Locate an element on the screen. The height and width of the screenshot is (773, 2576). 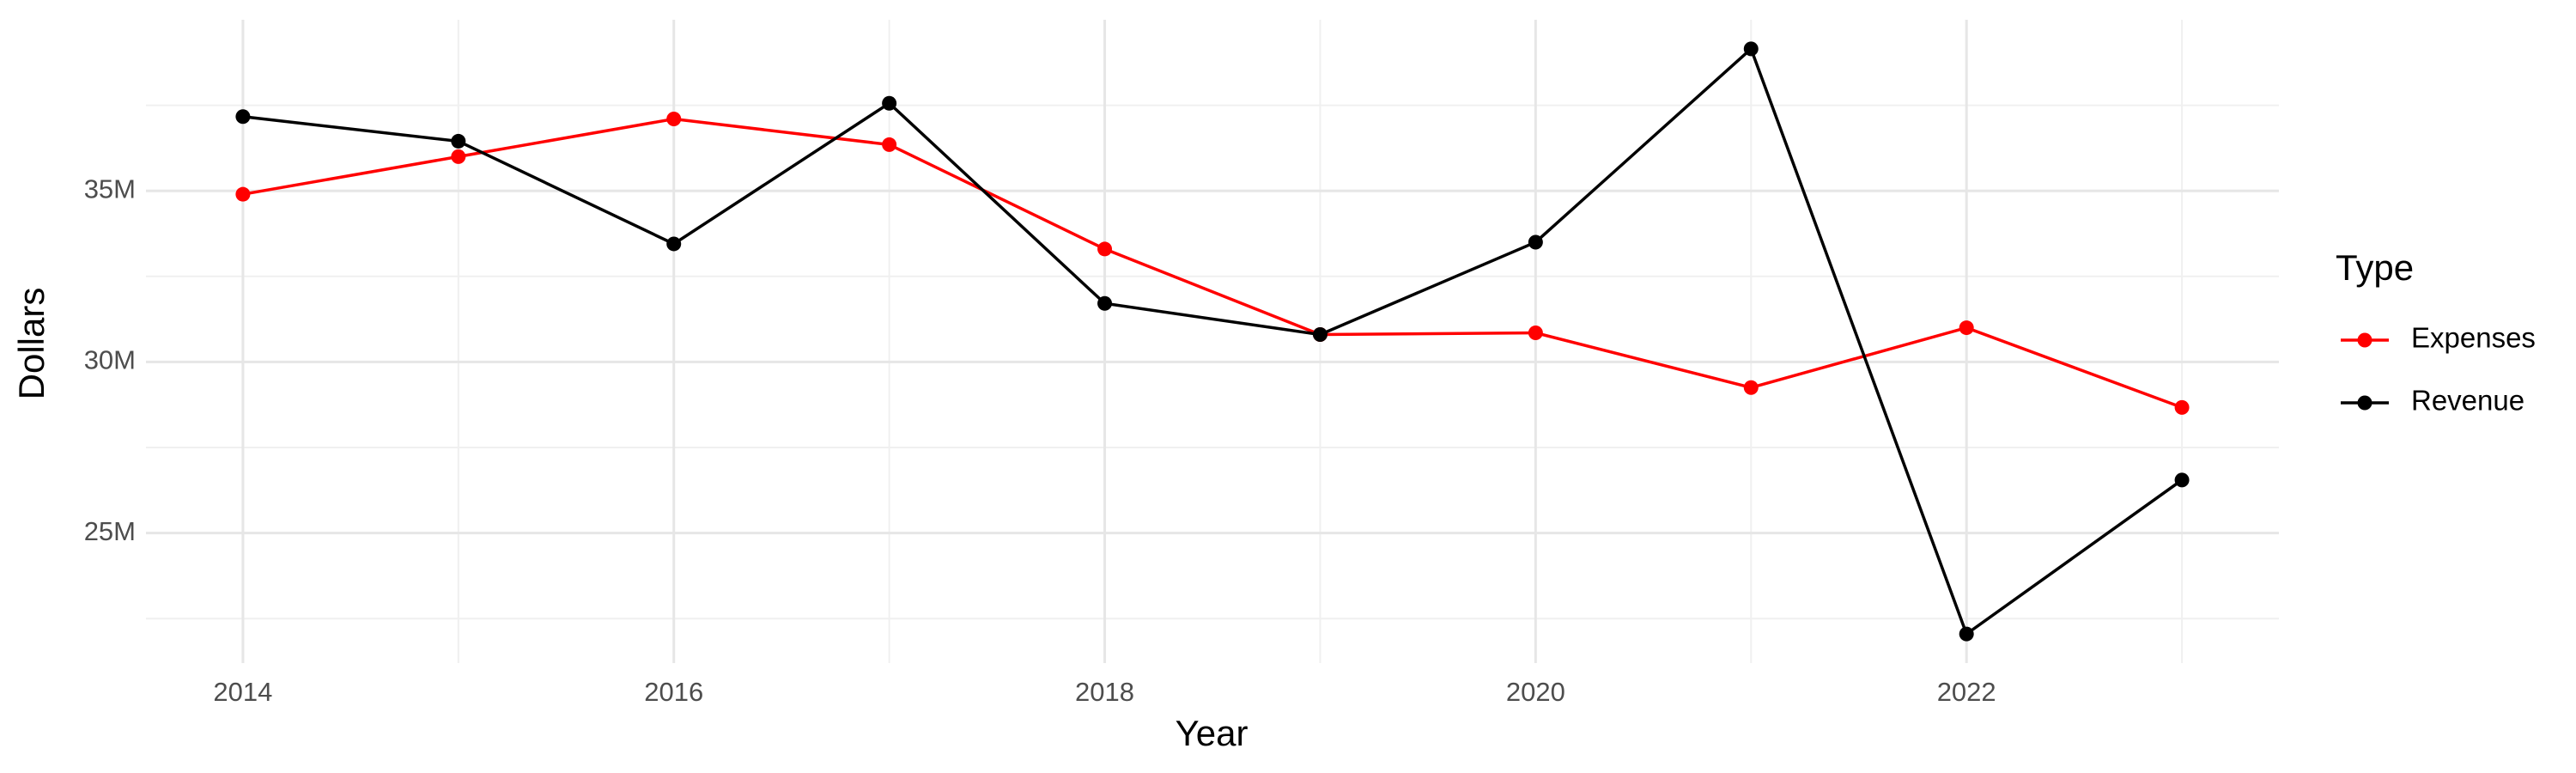
x-tick-label: 2018 is located at coordinates (1104, 692).